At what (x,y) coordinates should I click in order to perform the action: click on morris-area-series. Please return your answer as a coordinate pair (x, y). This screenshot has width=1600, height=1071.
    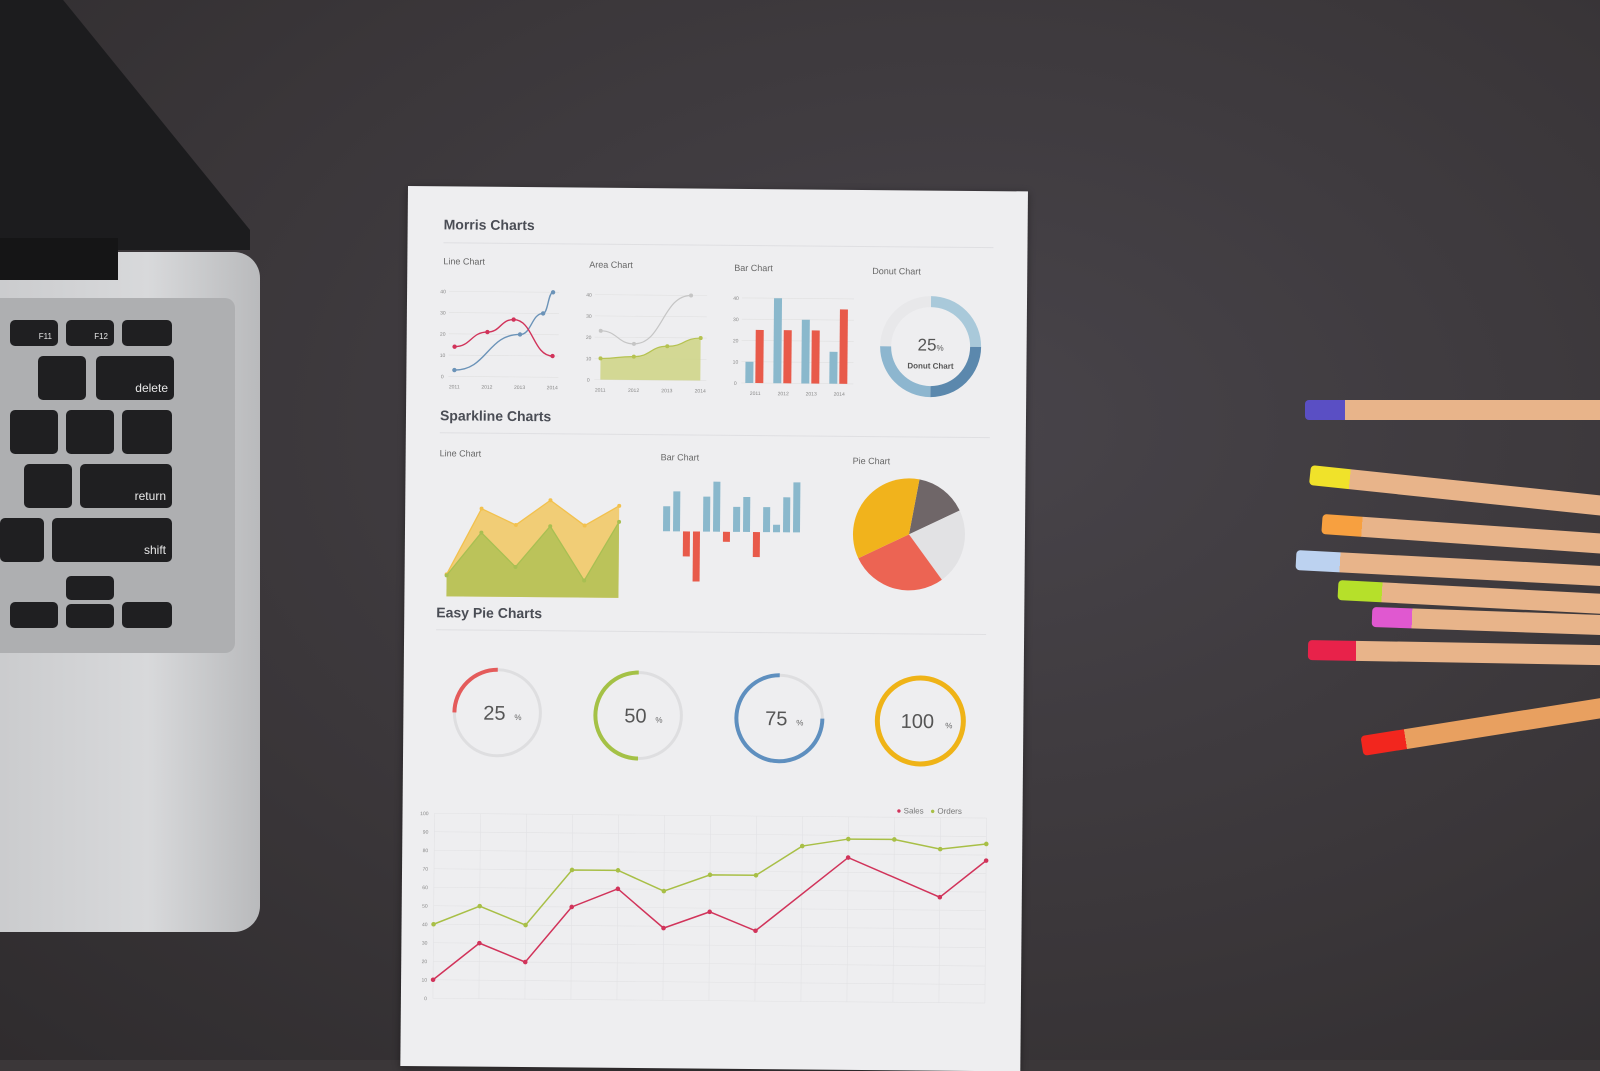
    Looking at the image, I should click on (650, 348).